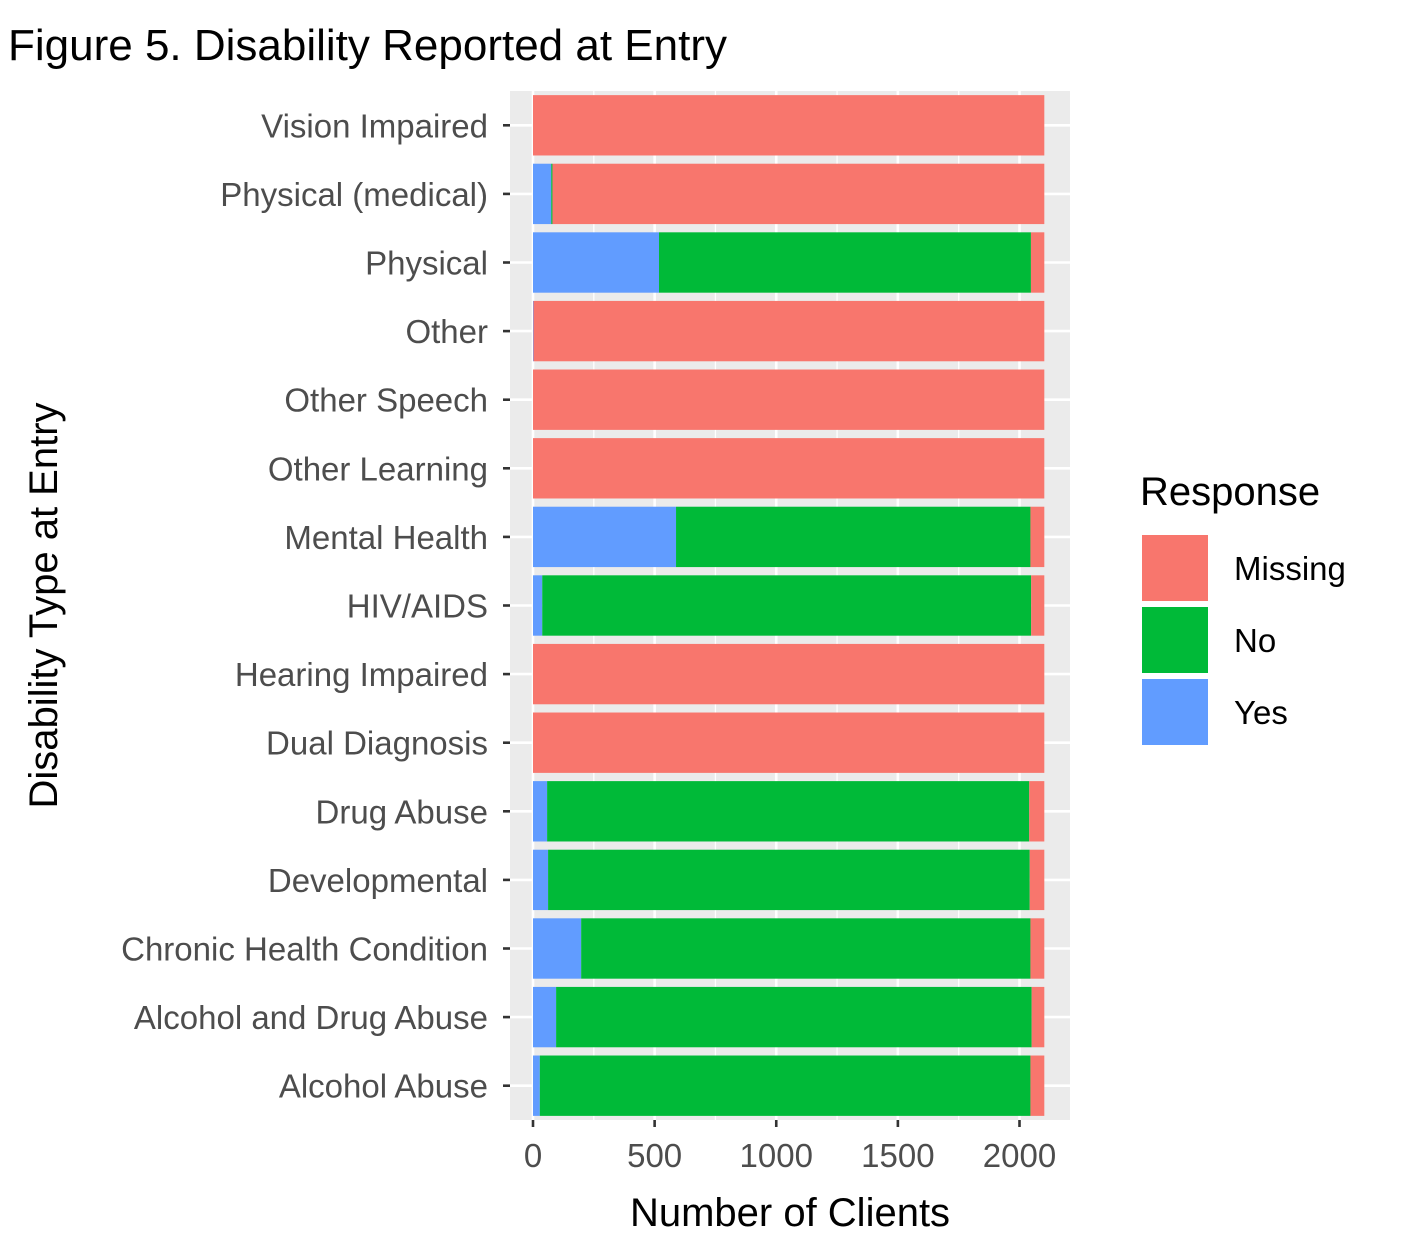  Describe the element at coordinates (776, 1155) in the screenshot. I see `x-tick-label: 1000` at that location.